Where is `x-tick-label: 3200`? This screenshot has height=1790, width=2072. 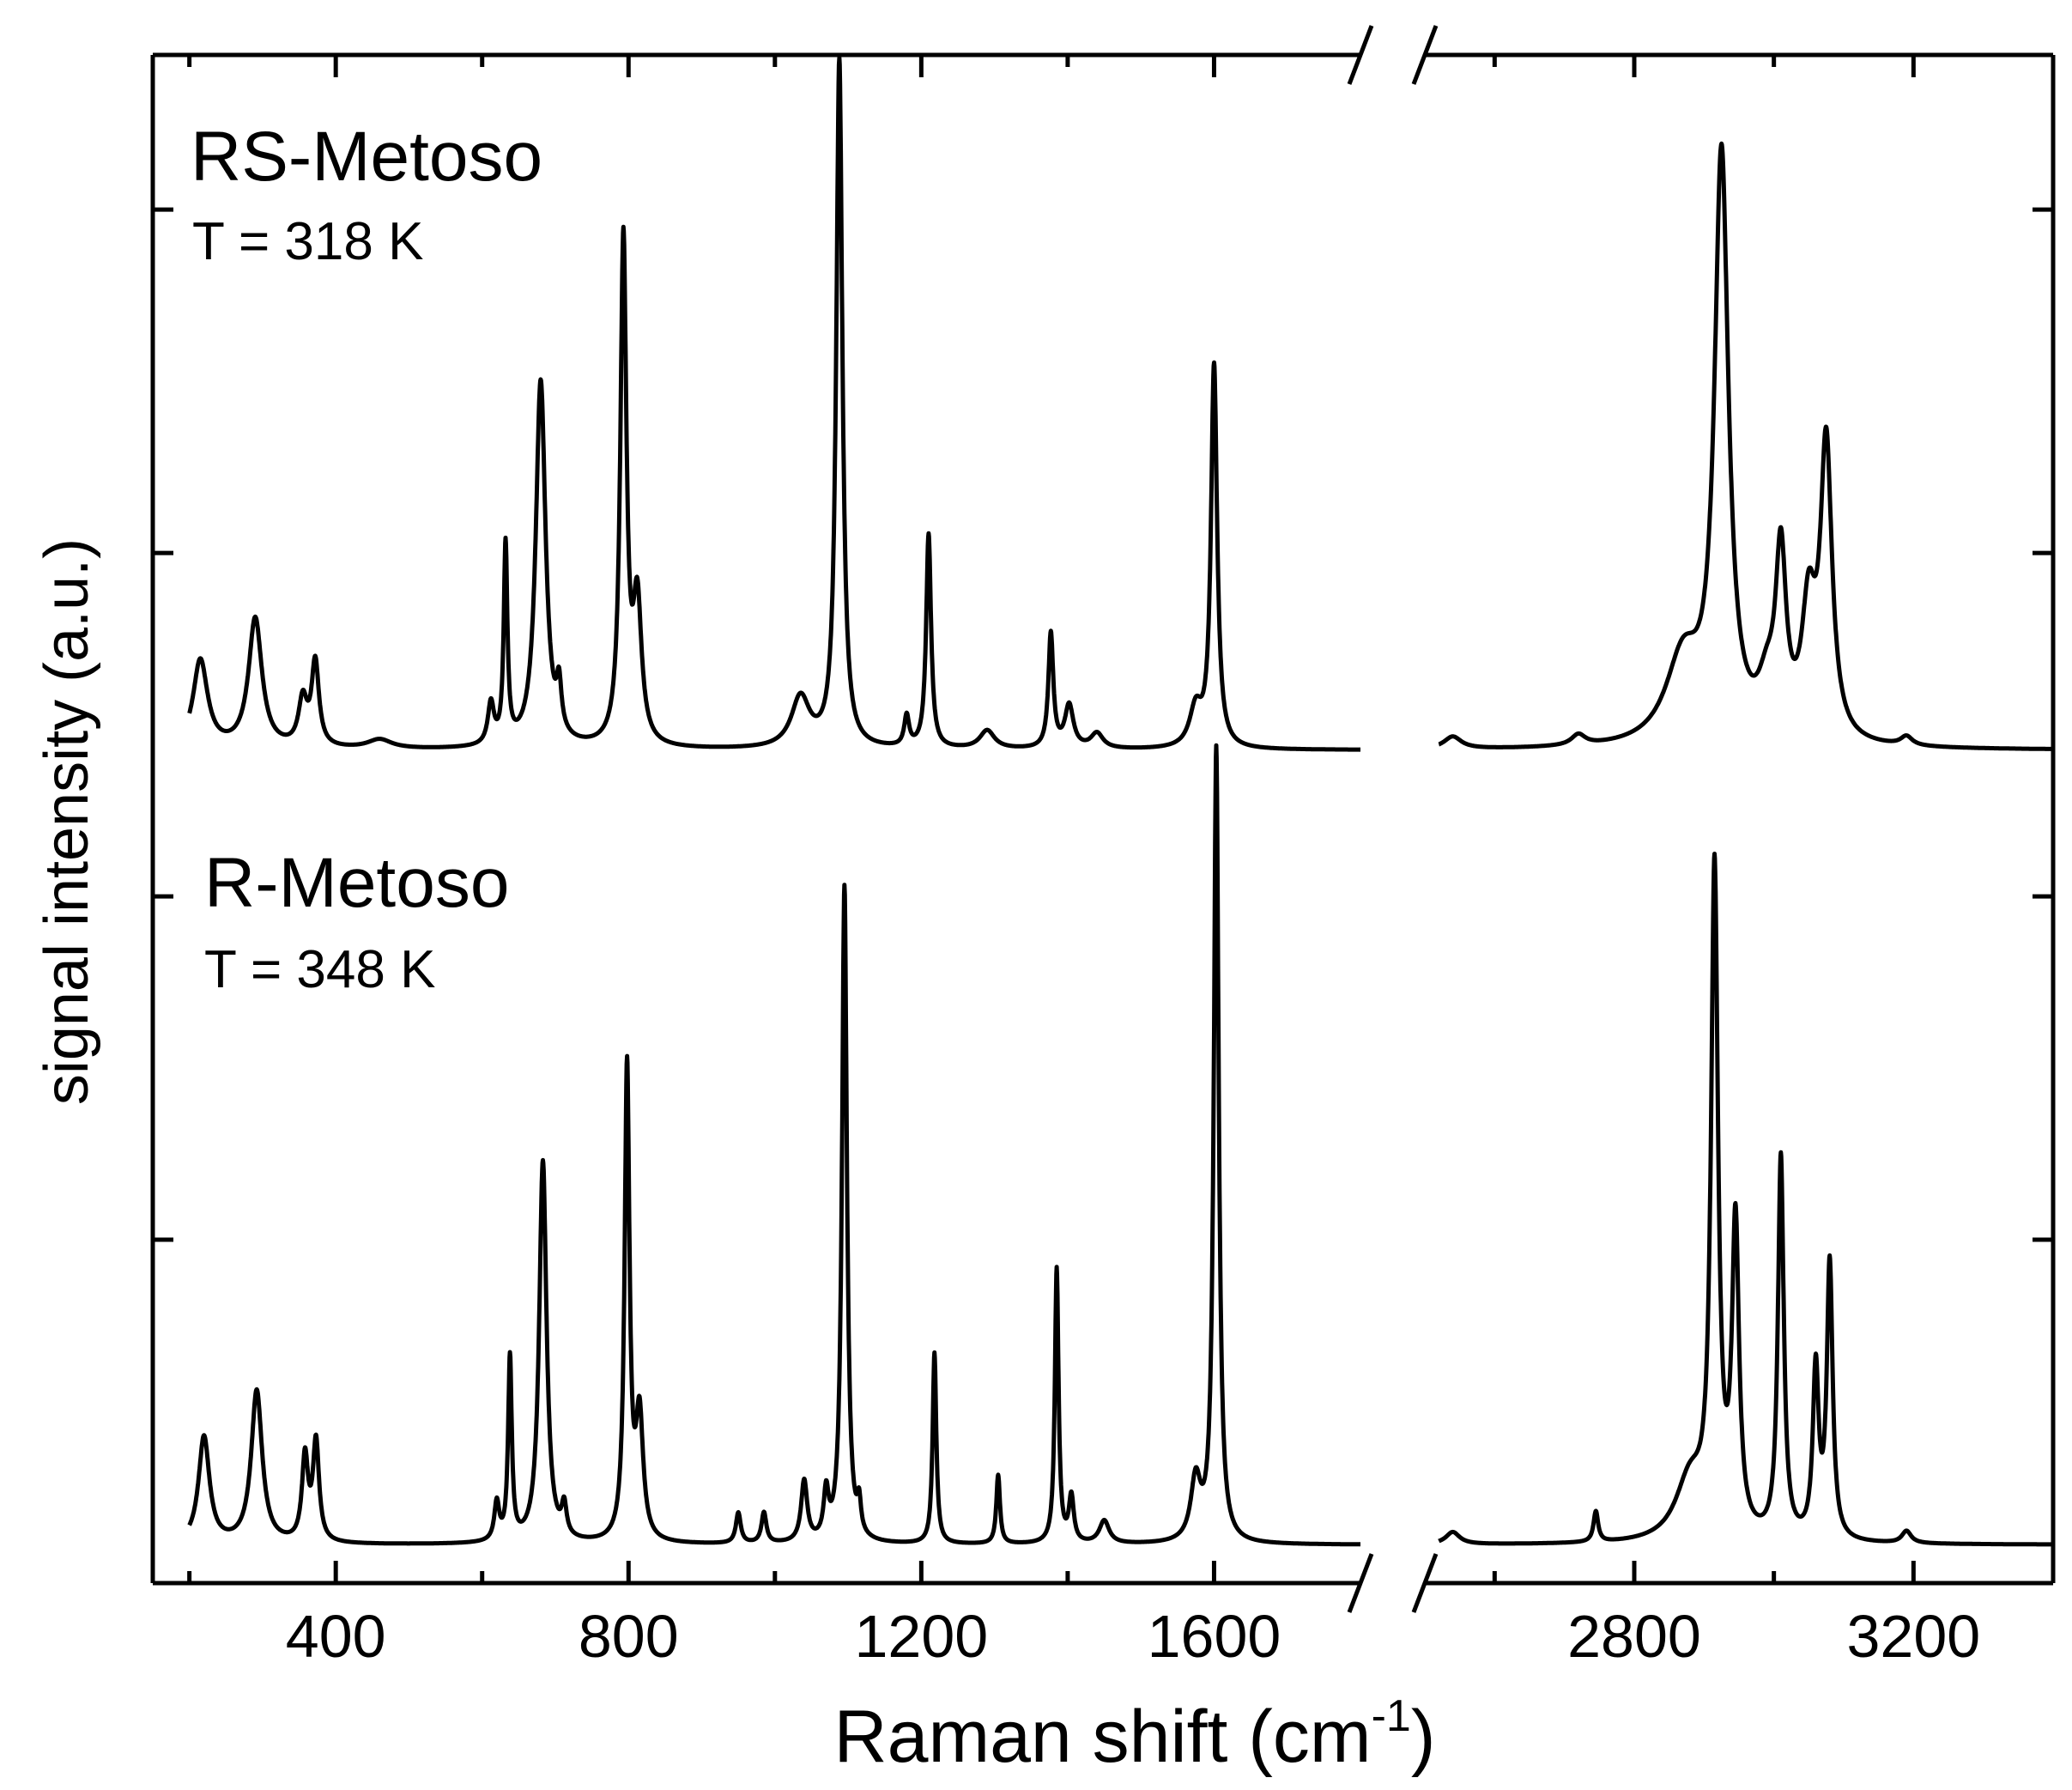
x-tick-label: 3200 is located at coordinates (1913, 1636).